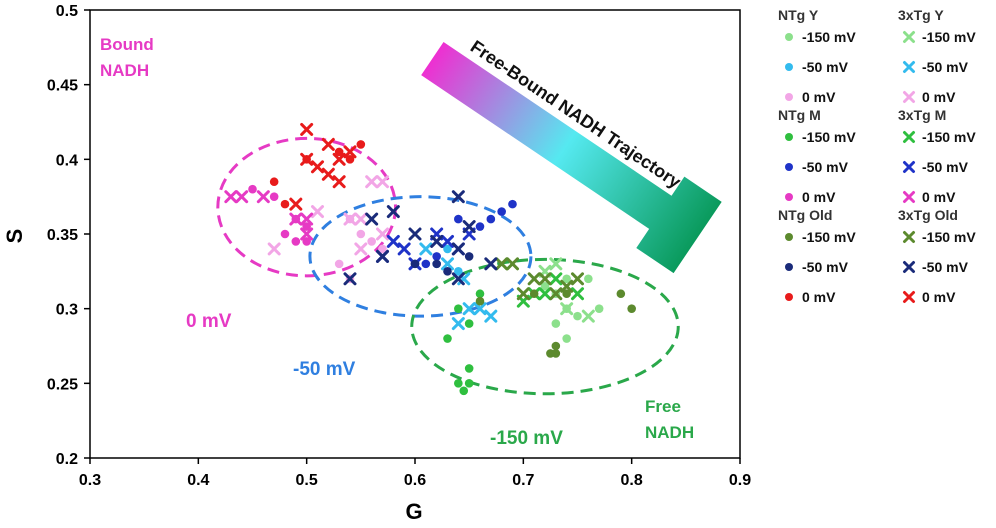 The height and width of the screenshot is (528, 996). I want to click on data-point-s4-p1, so click(469, 309).